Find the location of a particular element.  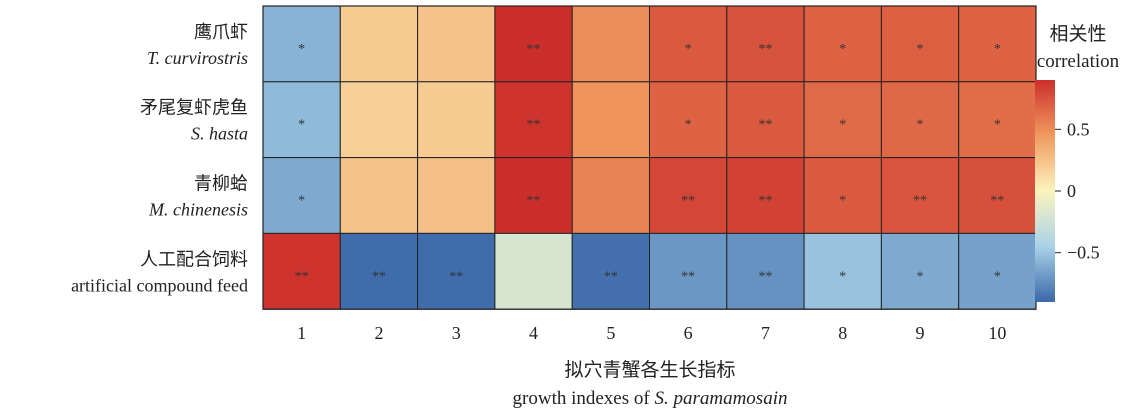

heatmap-cell-r4-c9 is located at coordinates (920, 271).